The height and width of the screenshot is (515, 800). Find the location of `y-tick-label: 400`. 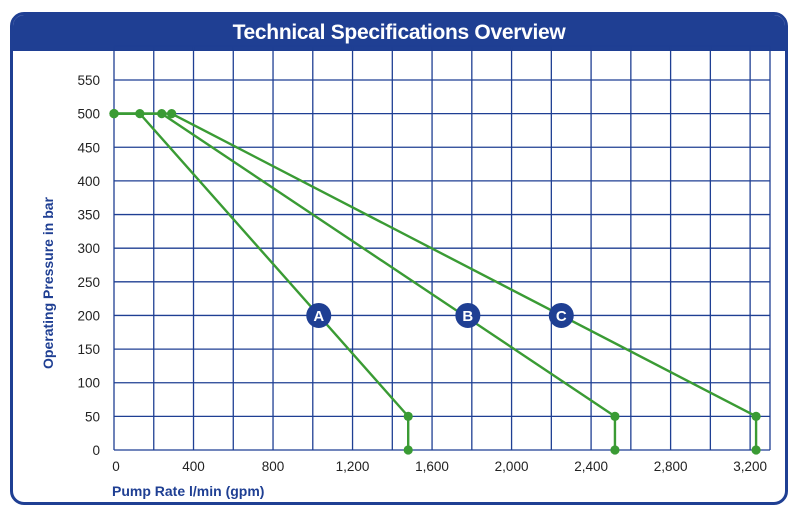

y-tick-label: 400 is located at coordinates (88, 181).